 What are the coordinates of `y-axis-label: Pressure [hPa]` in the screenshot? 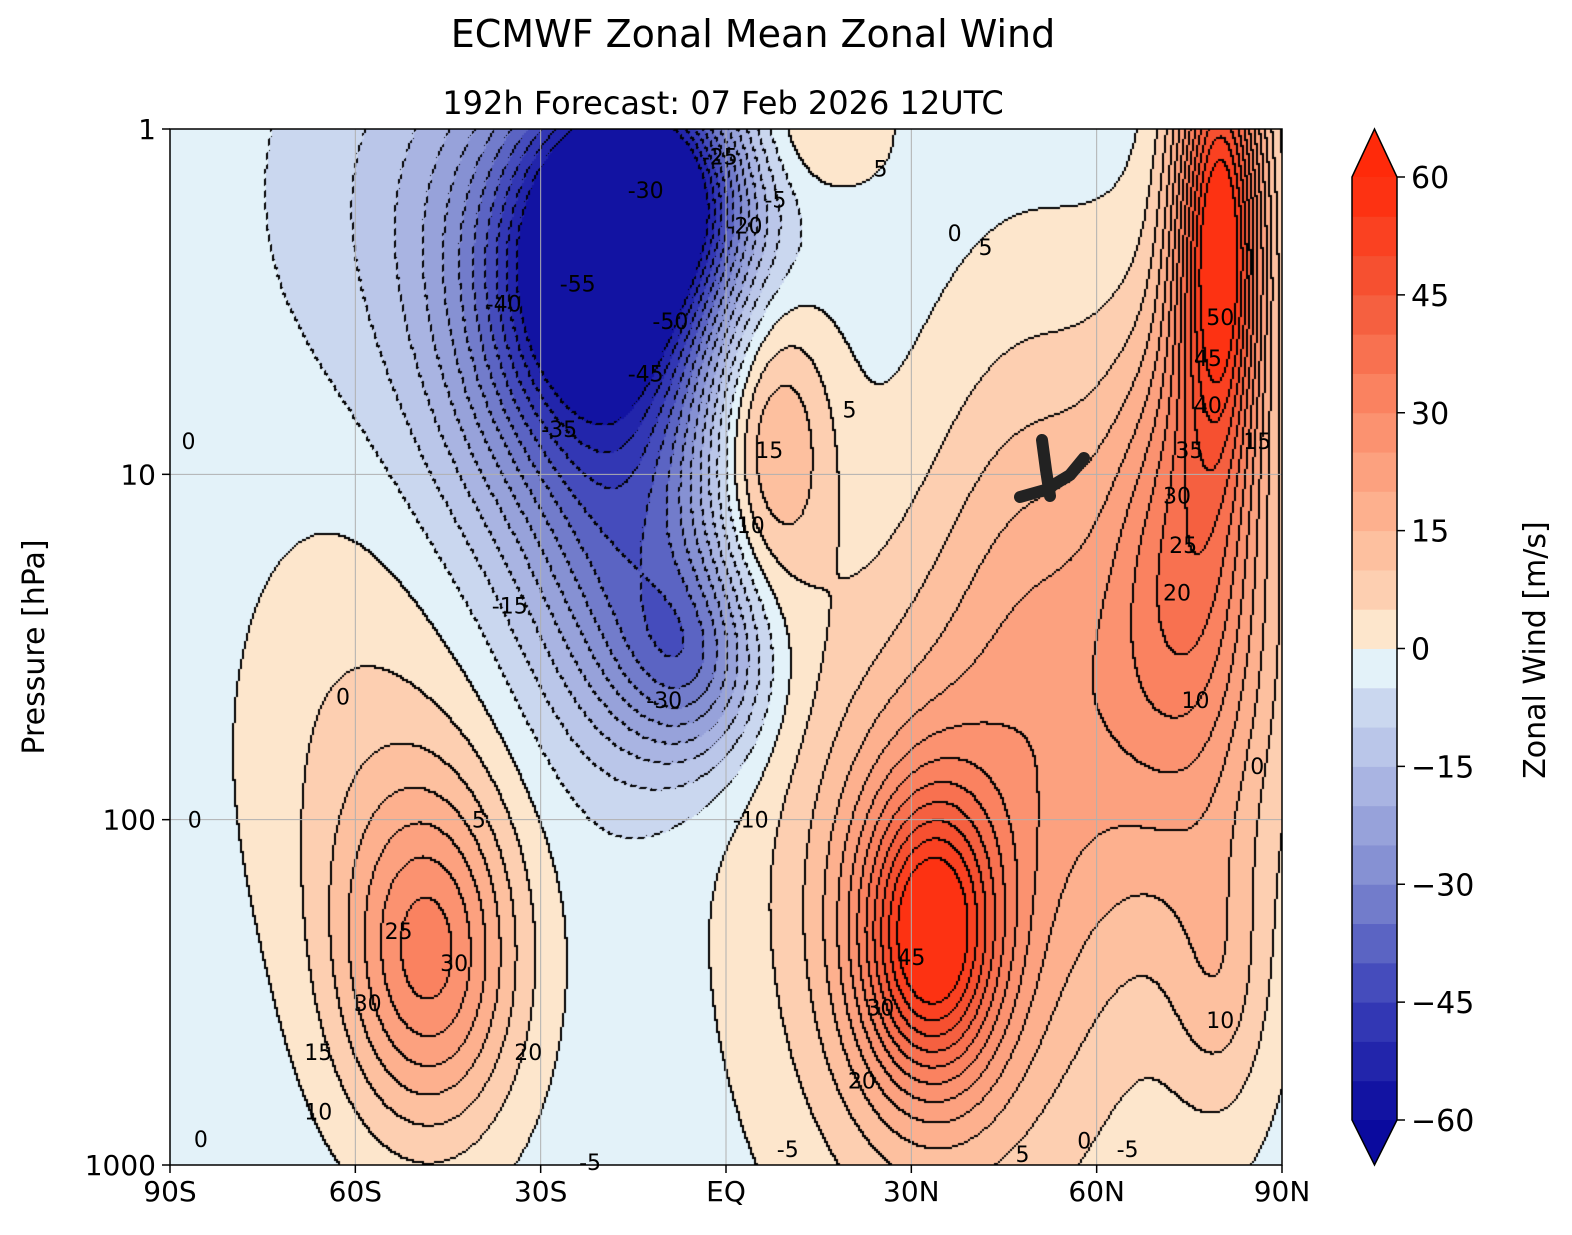 It's located at (34, 646).